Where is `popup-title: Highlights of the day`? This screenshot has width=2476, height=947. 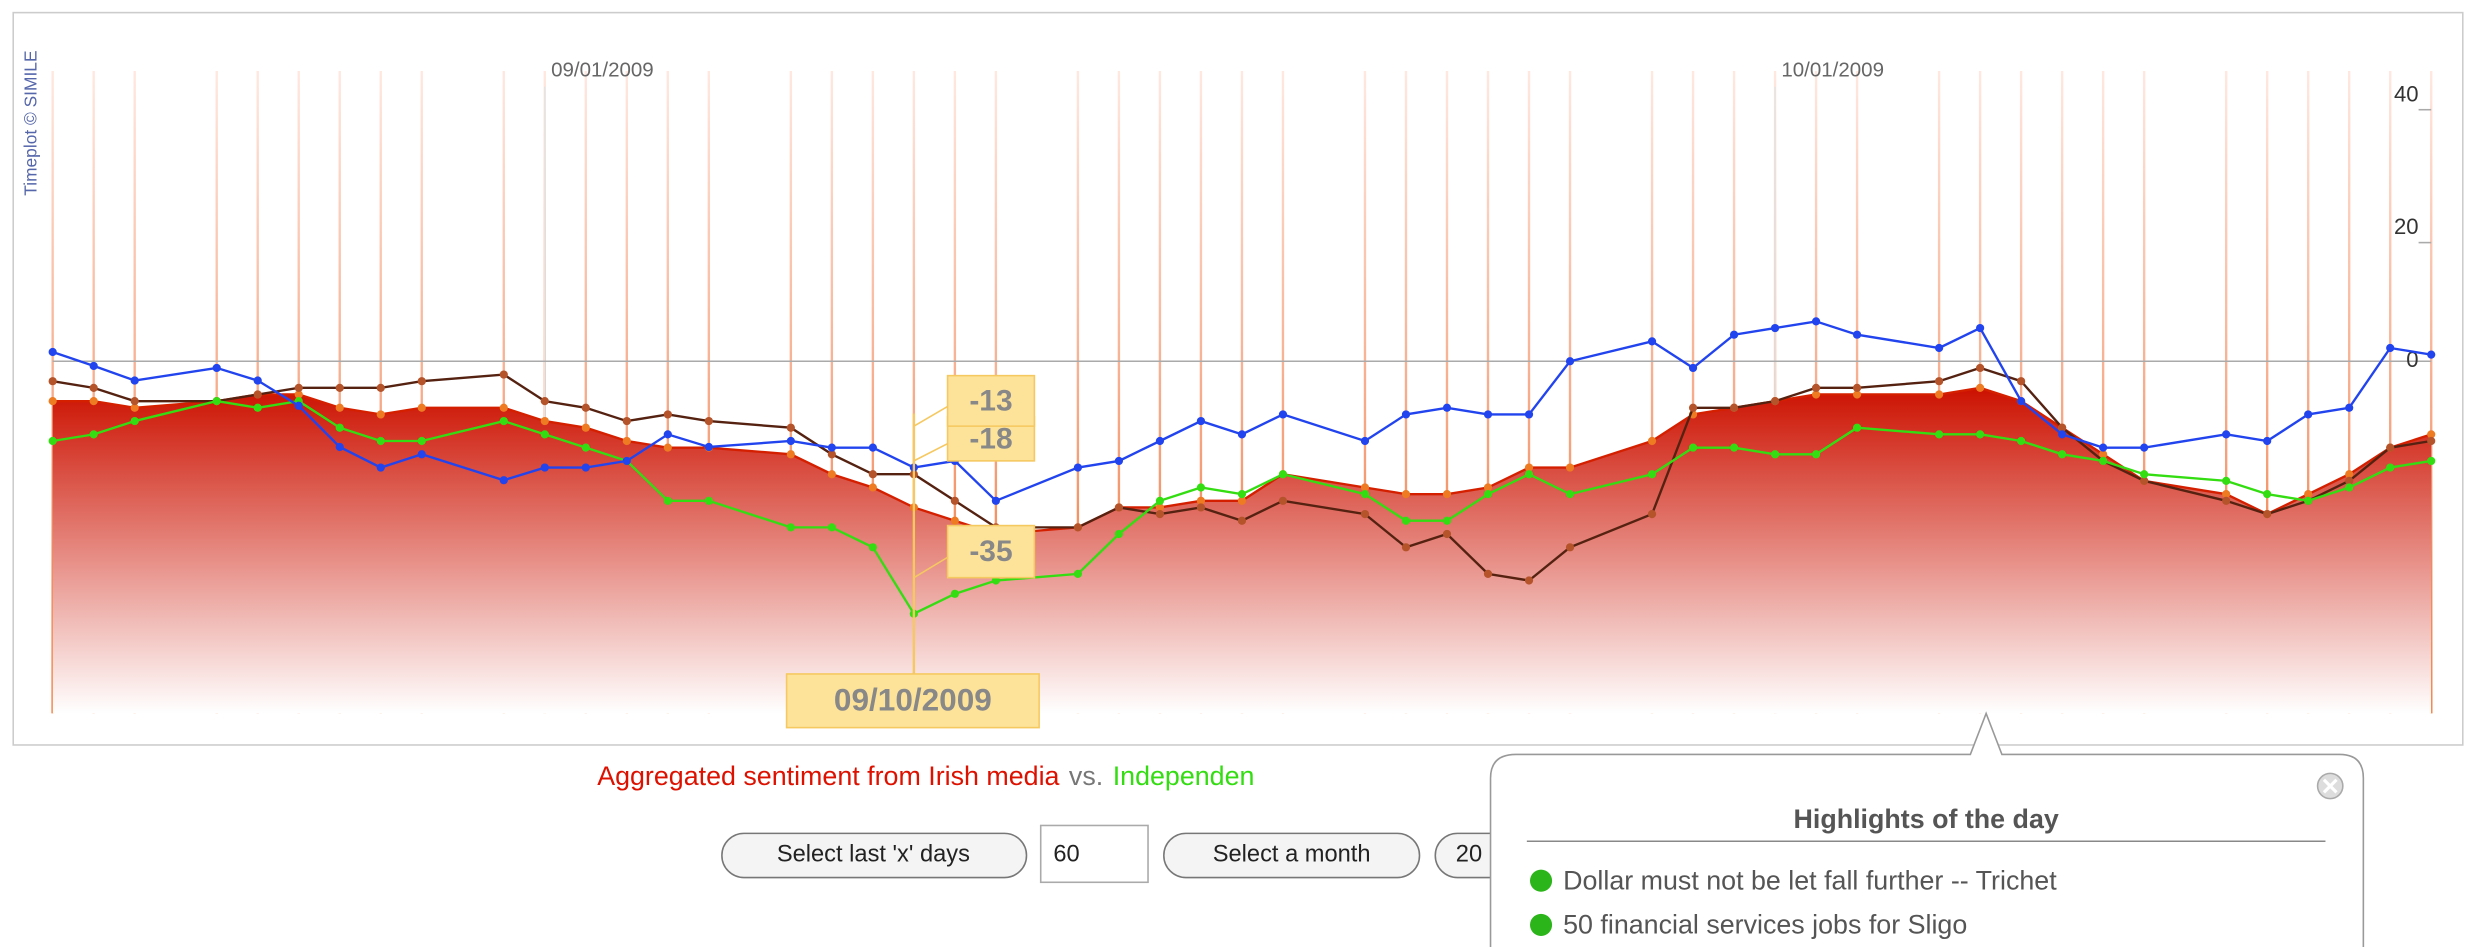 popup-title: Highlights of the day is located at coordinates (1926, 819).